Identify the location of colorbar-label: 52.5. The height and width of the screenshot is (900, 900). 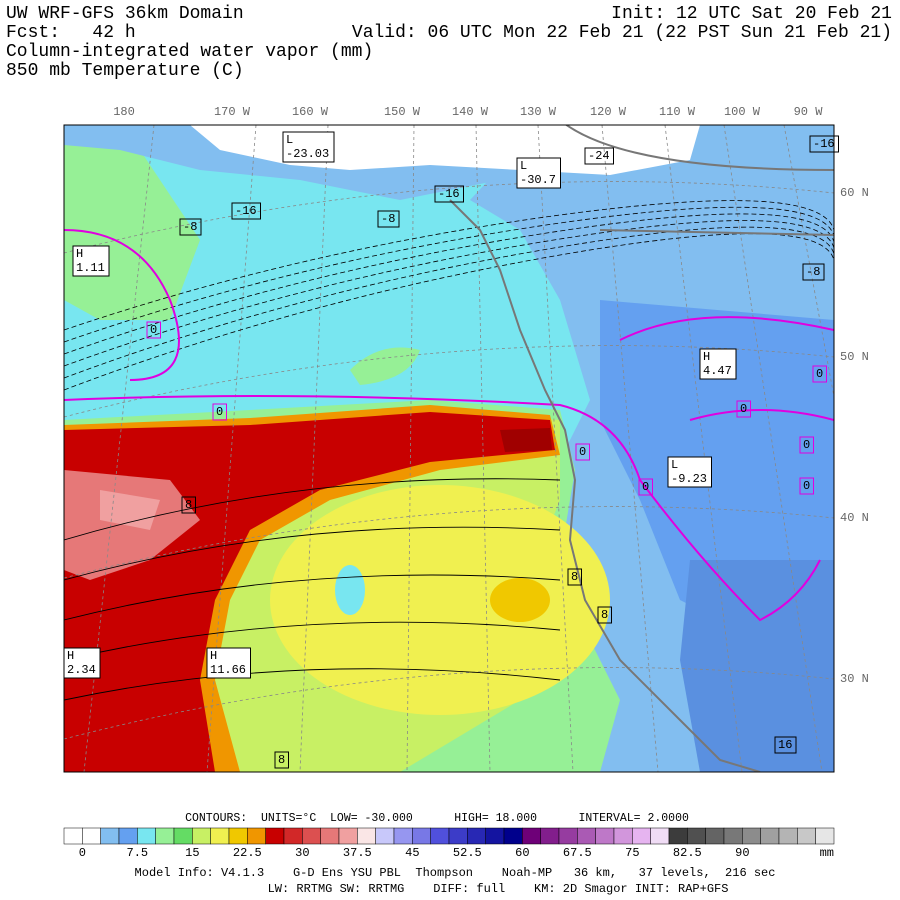
(467, 853).